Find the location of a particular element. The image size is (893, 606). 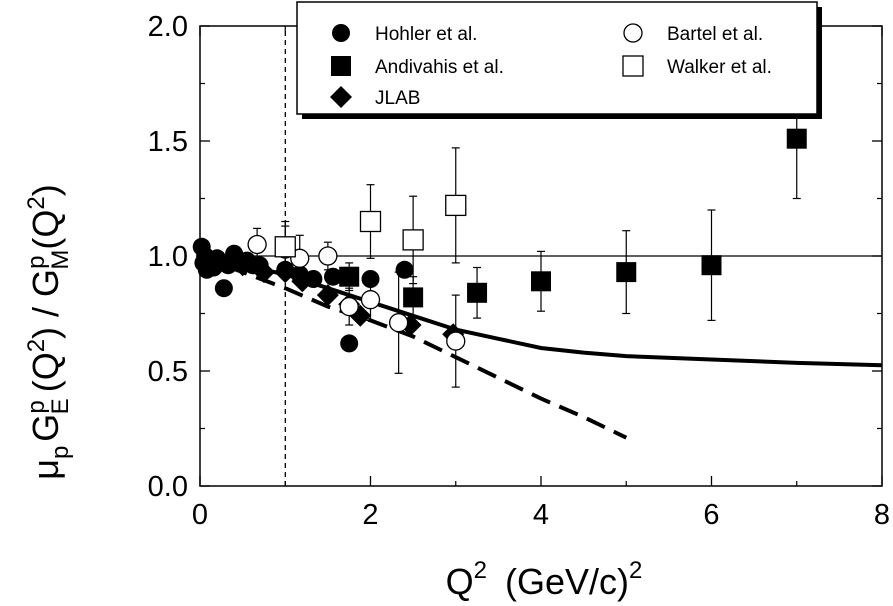

legend-label: Walker et al. is located at coordinates (719, 67).